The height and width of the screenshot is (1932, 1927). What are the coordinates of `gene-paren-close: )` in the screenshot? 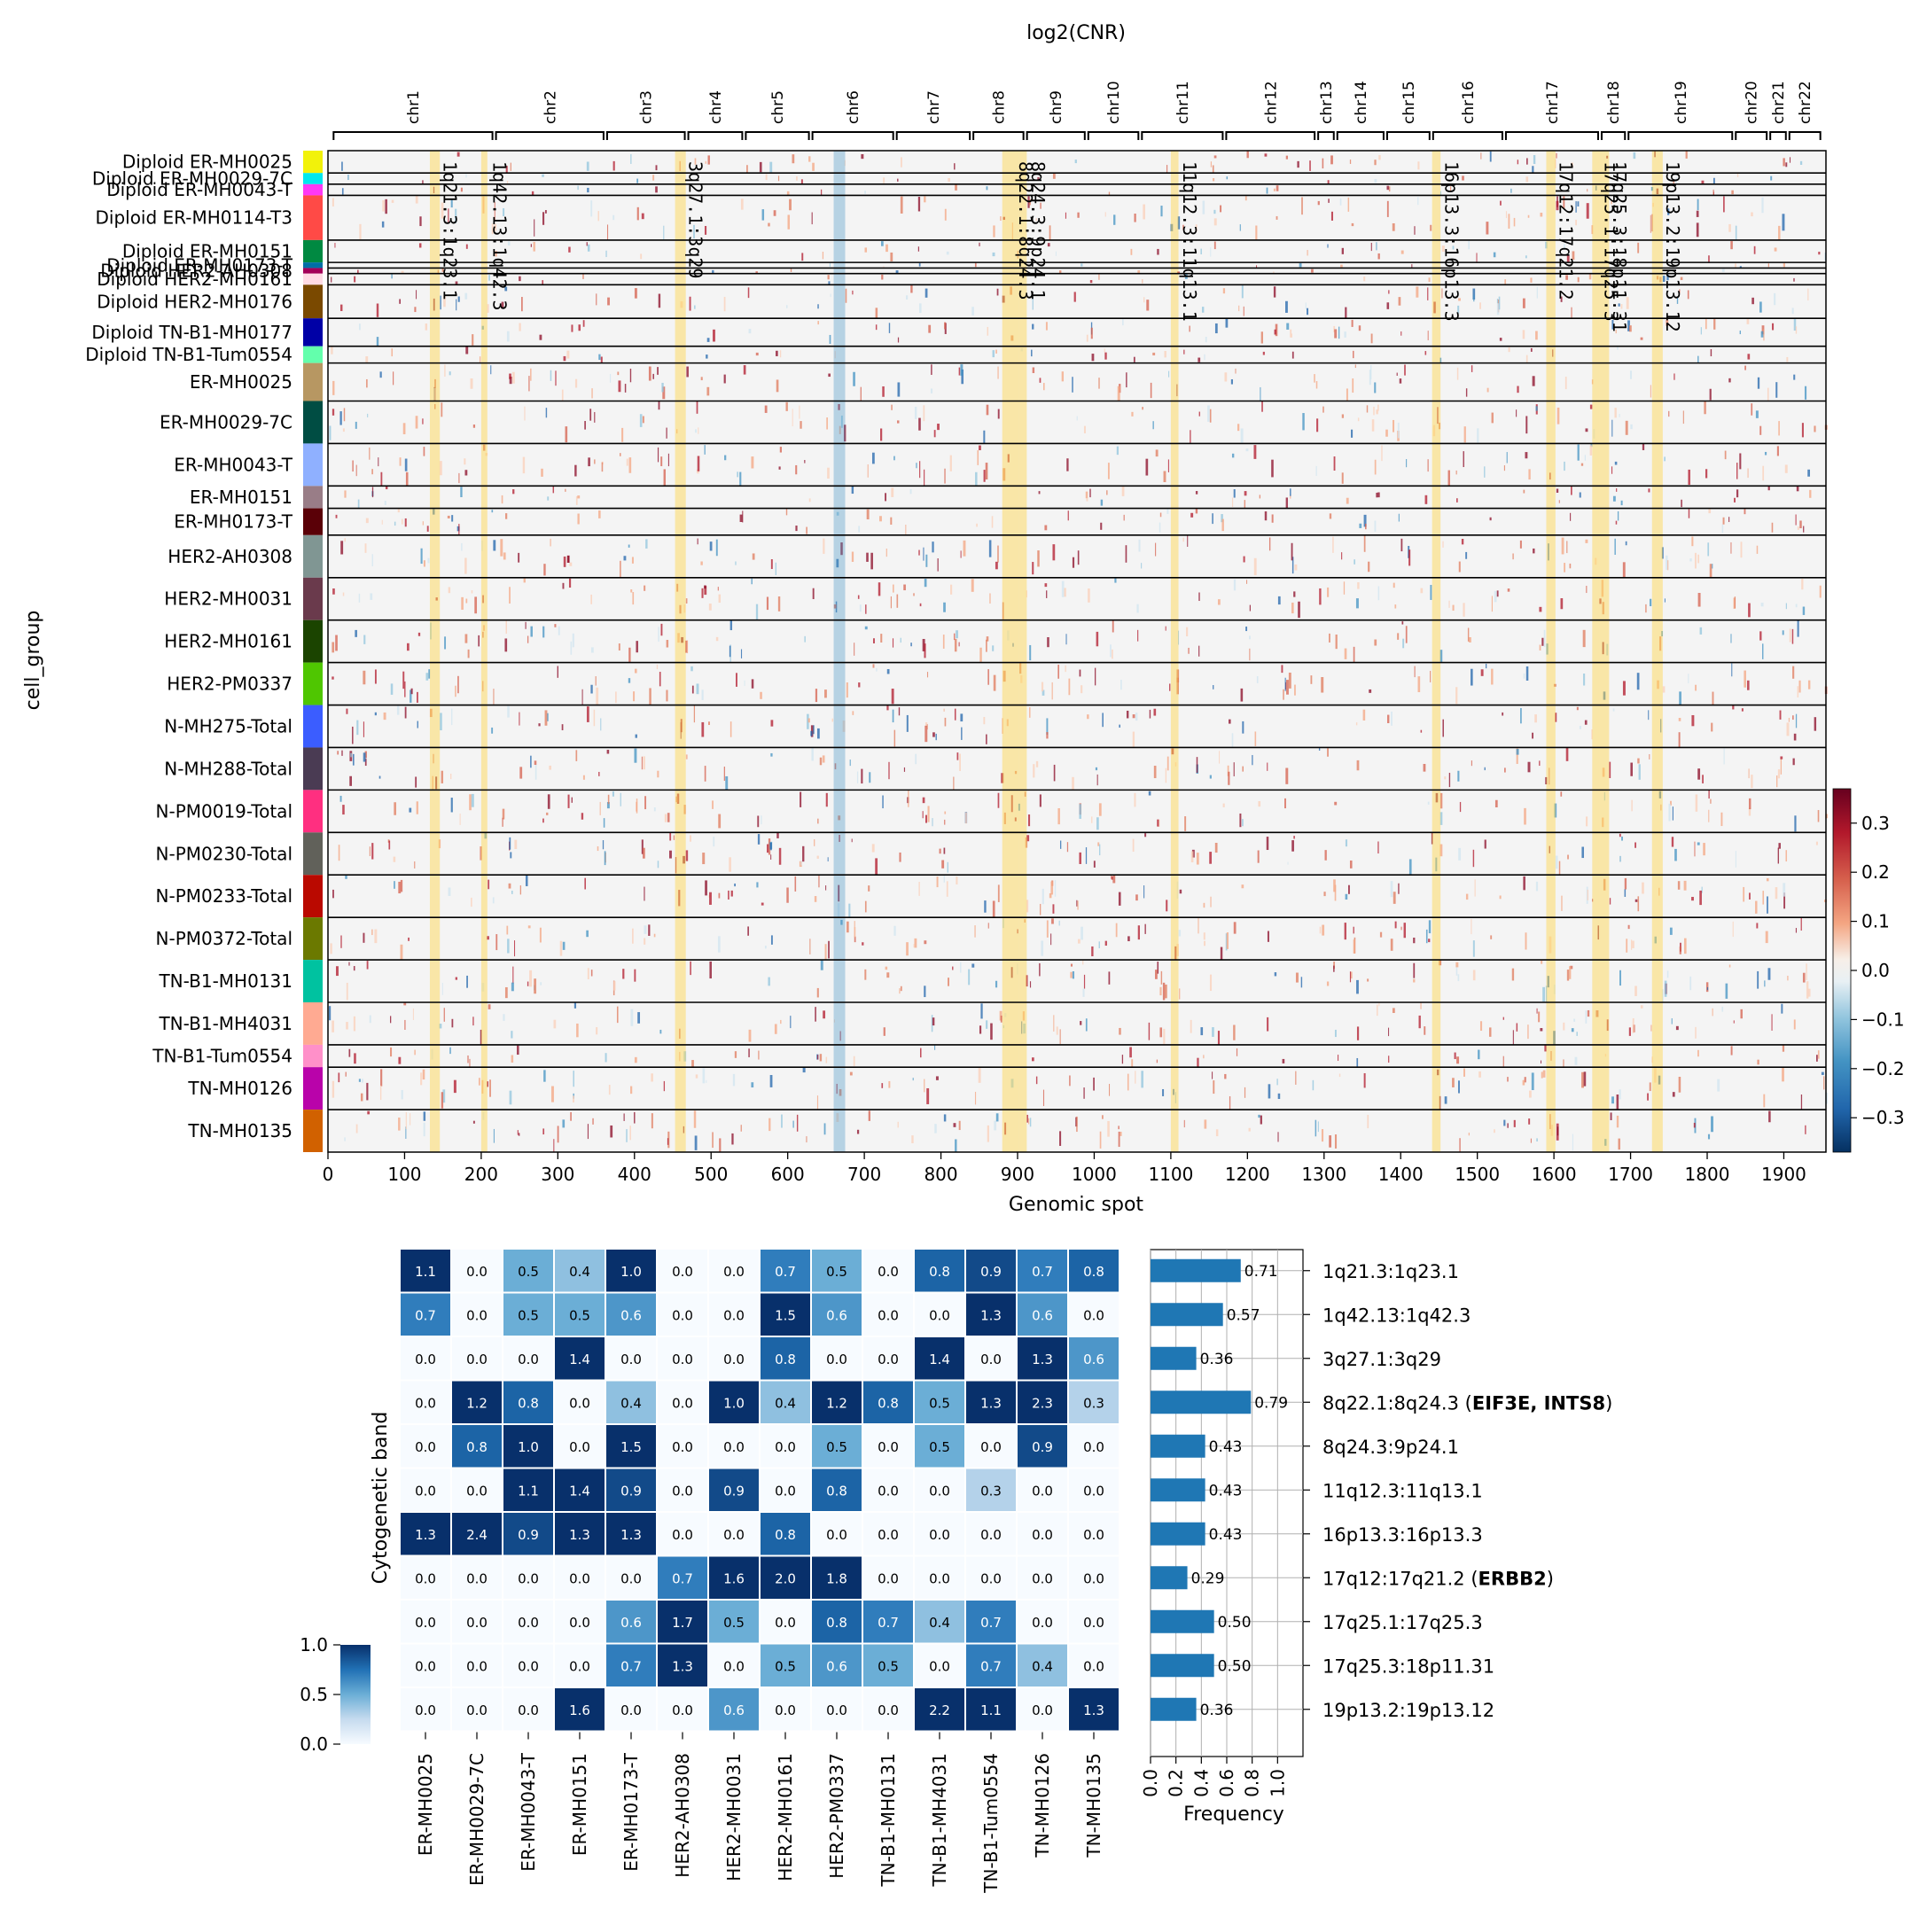 It's located at (1609, 1403).